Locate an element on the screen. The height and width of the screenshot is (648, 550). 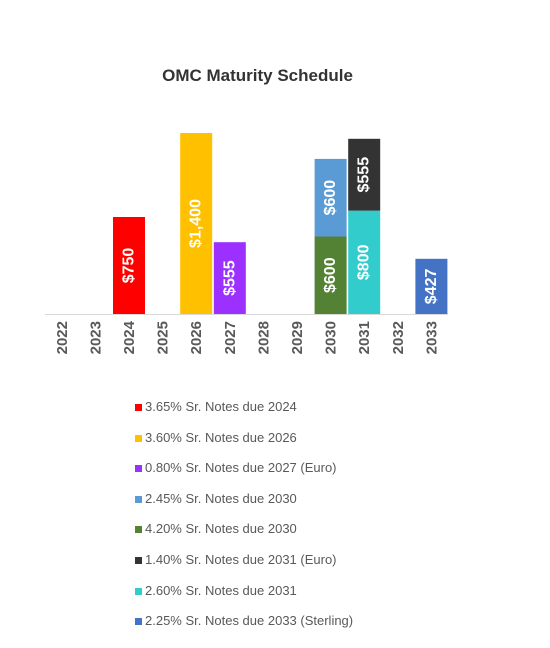
data-label-2026-series-1: $1,400 is located at coordinates (196, 223).